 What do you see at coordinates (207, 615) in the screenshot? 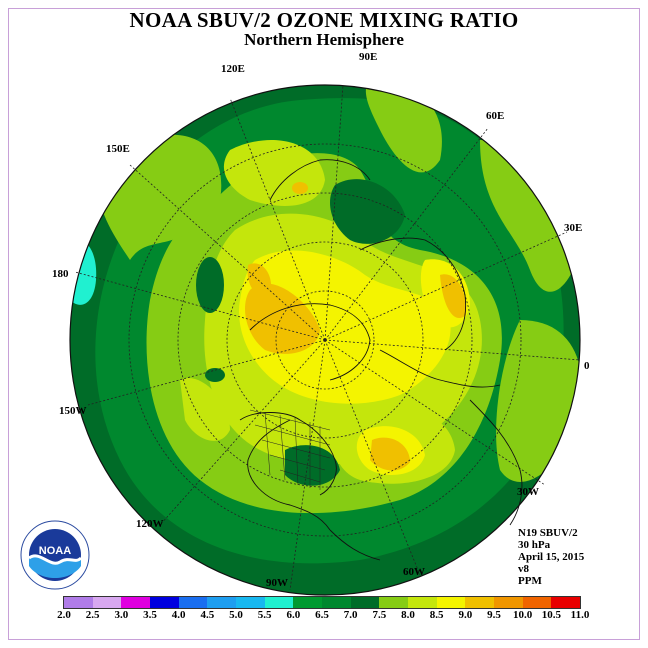
I see `legend-tick: 4.5` at bounding box center [207, 615].